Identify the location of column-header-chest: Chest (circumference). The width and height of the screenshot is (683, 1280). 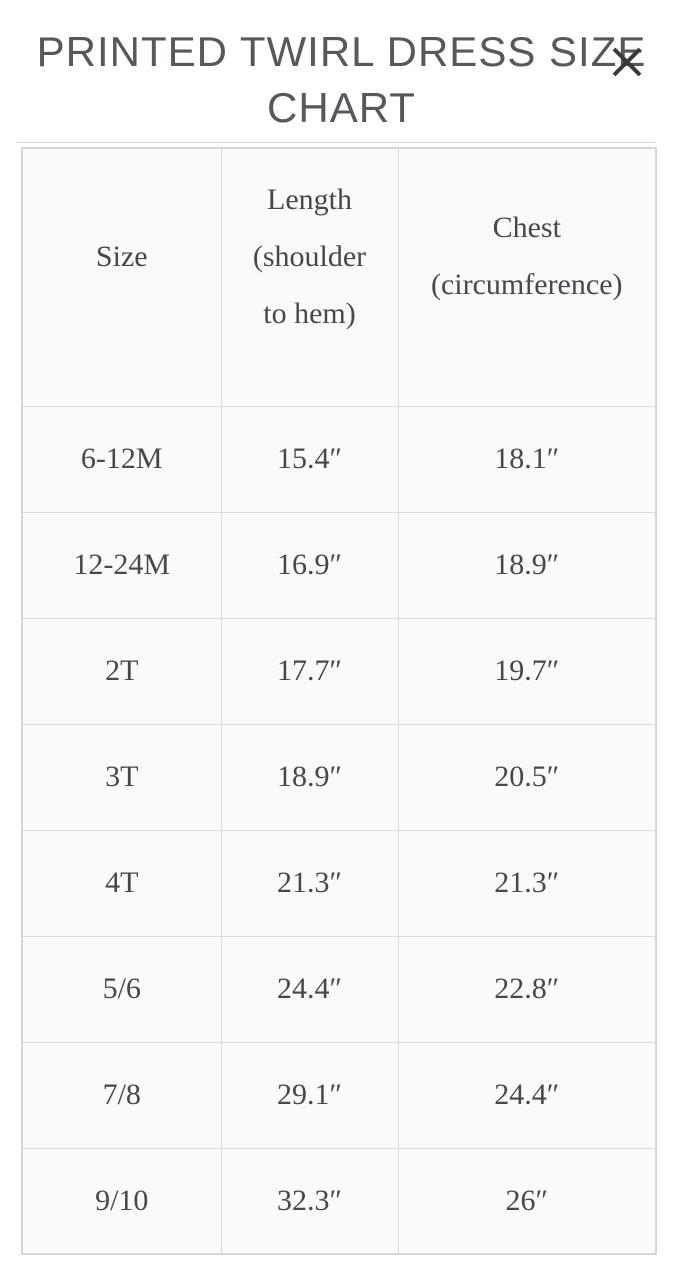
(527, 277).